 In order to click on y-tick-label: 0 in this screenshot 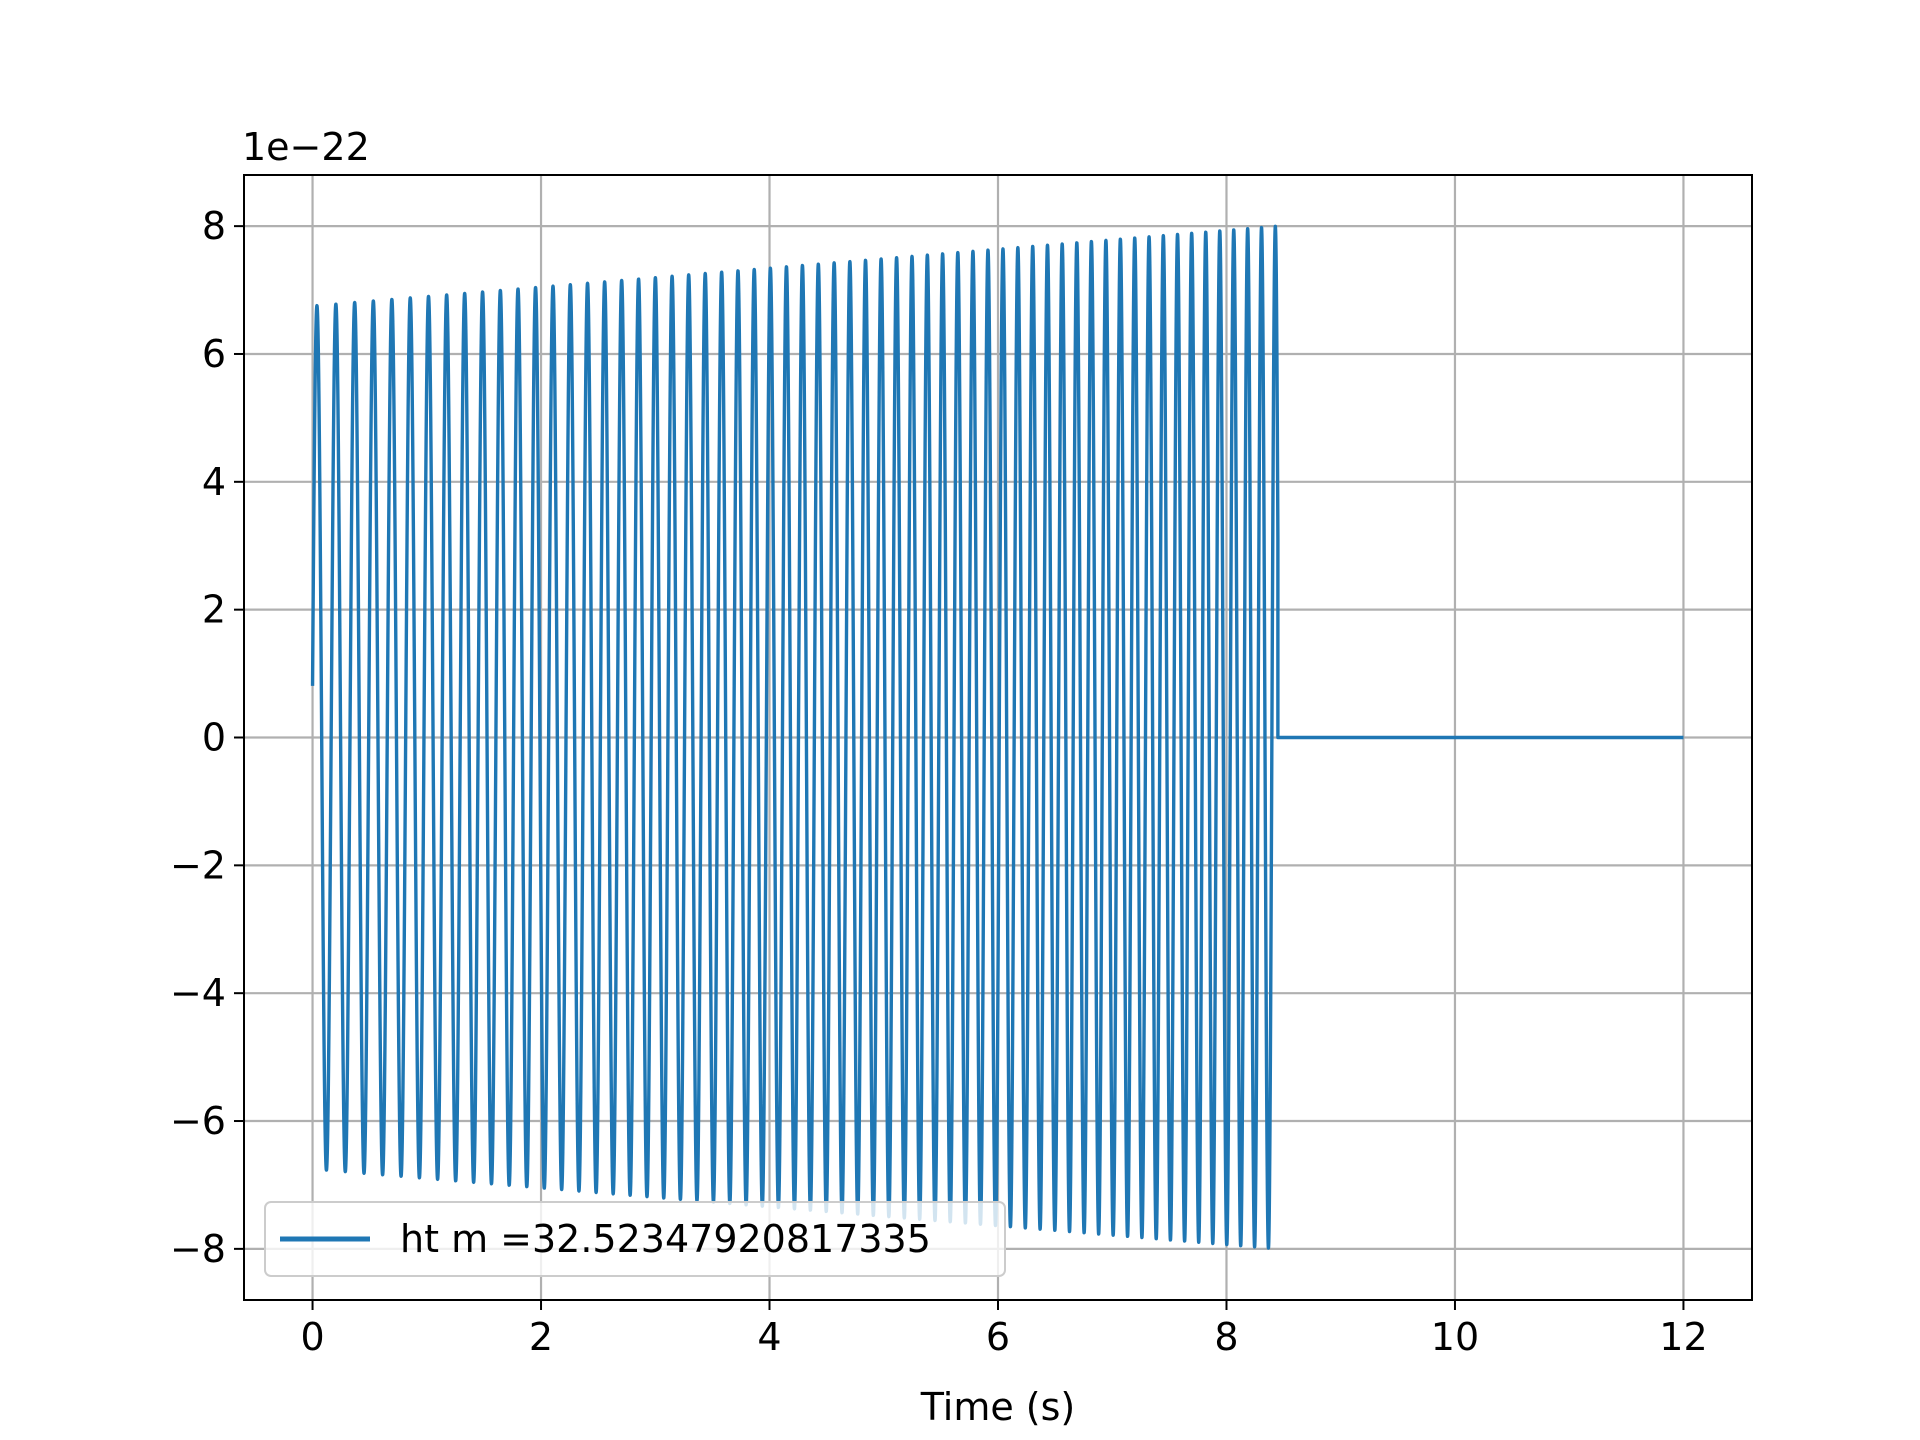, I will do `click(214, 738)`.